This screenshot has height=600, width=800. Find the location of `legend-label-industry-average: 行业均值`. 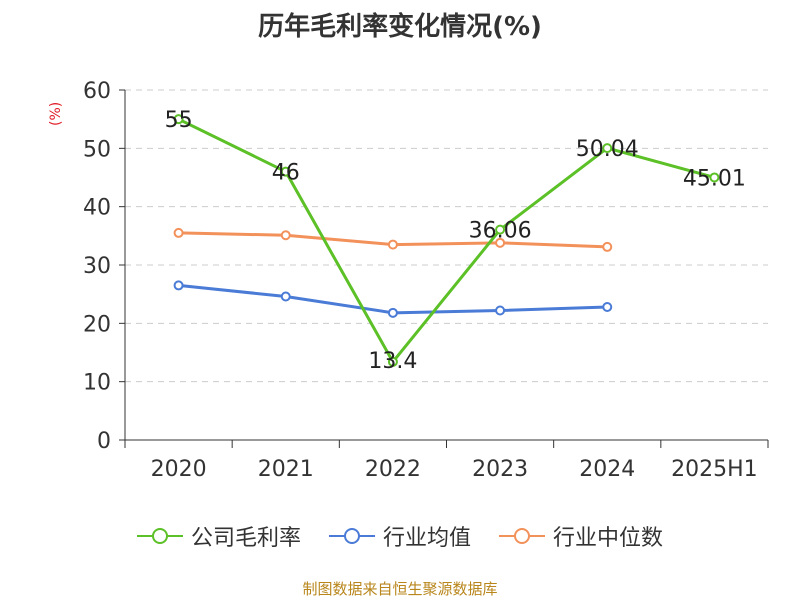

legend-label-industry-average: 行业均值 is located at coordinates (426, 538).